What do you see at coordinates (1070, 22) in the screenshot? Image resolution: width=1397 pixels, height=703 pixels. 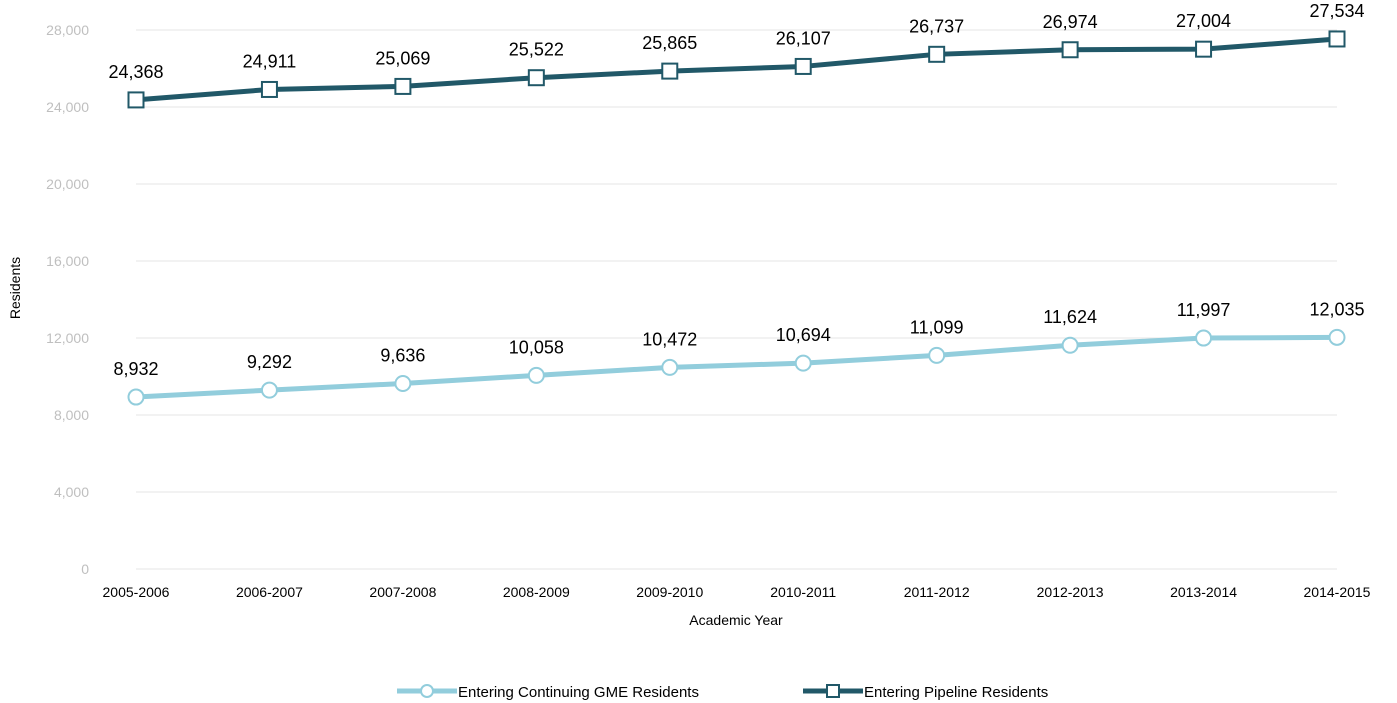 I see `data-label-pipeline: 26,974` at bounding box center [1070, 22].